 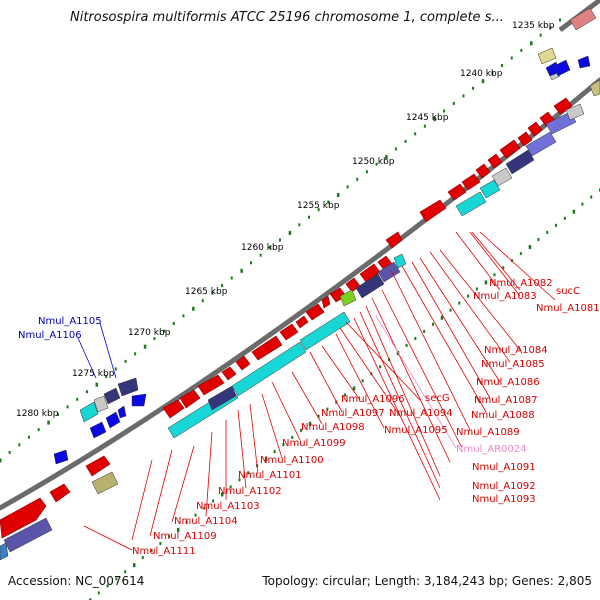 I want to click on gene-label: Nmul_A1103, so click(x=228, y=506).